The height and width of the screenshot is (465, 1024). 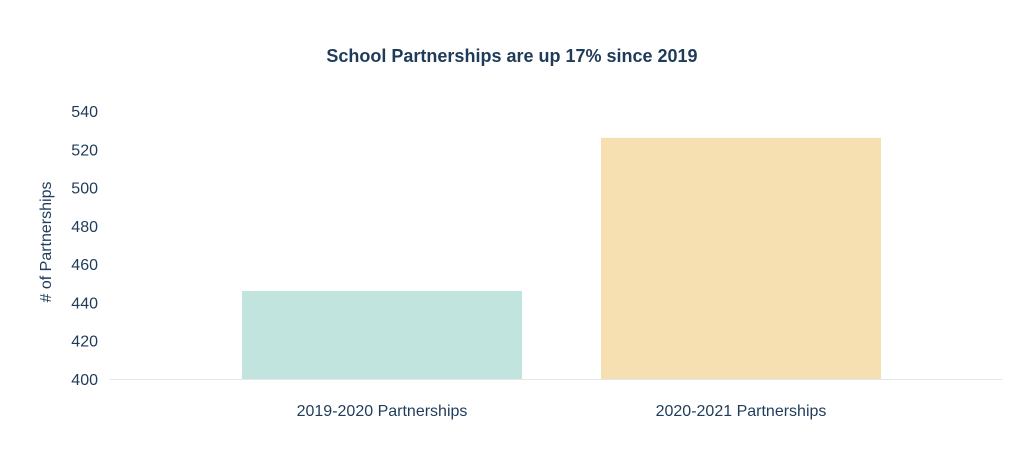 I want to click on category-label: 2020-2021 Partnerships, so click(x=741, y=411).